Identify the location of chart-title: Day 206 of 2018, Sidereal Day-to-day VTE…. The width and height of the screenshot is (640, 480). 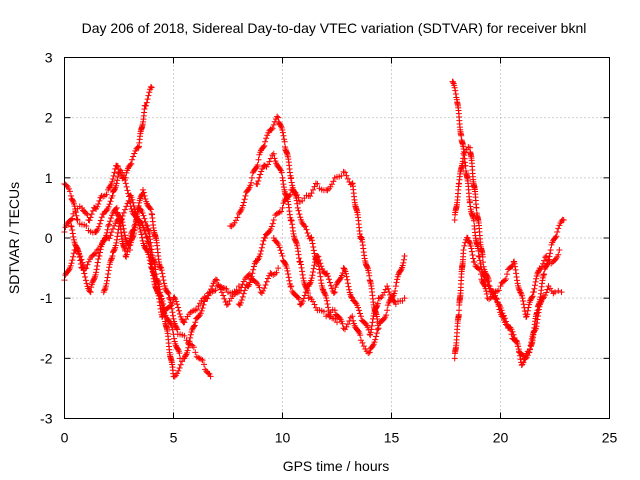
(334, 28).